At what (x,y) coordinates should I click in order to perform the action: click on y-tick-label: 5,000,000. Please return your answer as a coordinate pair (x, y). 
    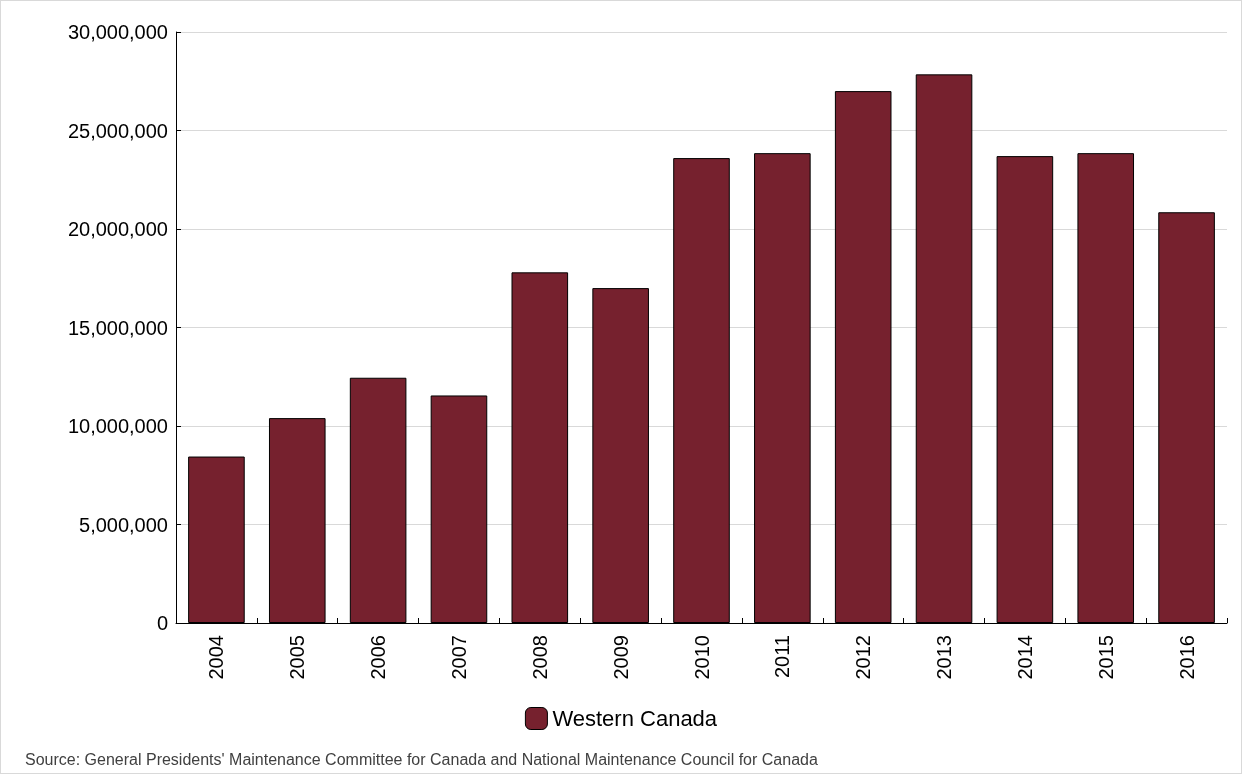
    Looking at the image, I should click on (123, 524).